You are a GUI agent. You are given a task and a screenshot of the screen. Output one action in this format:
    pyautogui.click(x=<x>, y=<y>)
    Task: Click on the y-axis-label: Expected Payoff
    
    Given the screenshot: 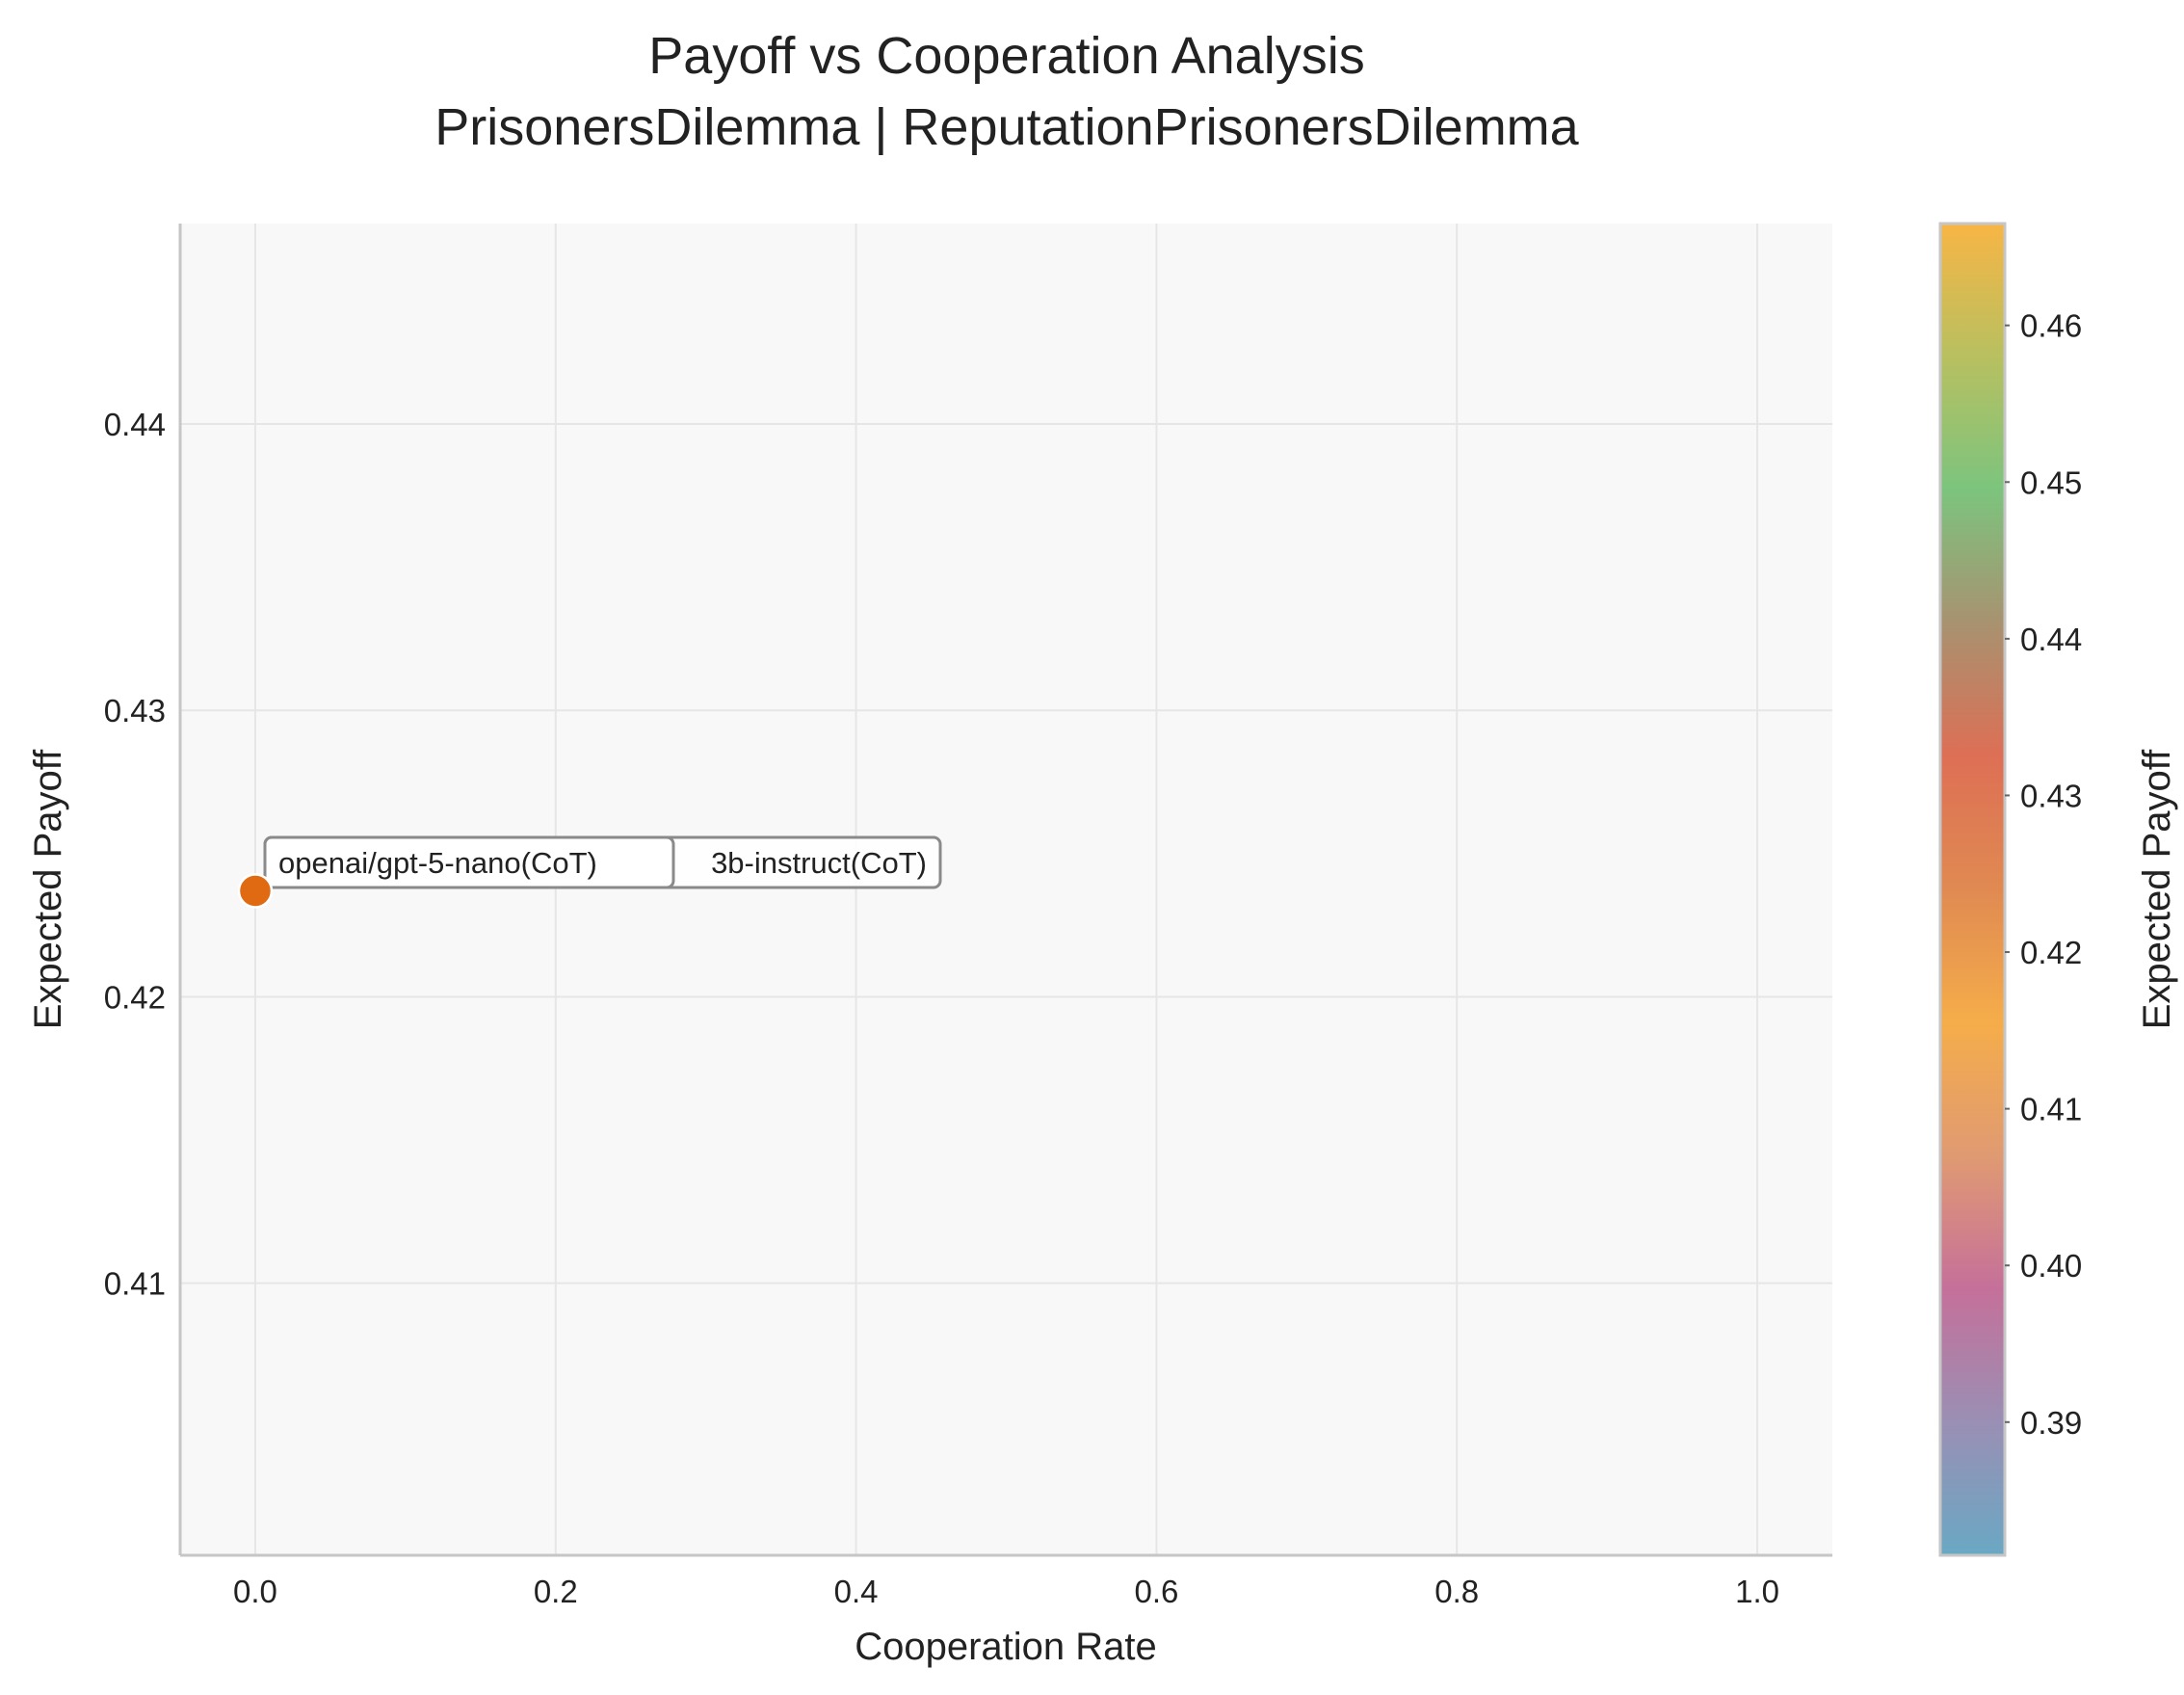 What is the action you would take?
    pyautogui.click(x=48, y=889)
    